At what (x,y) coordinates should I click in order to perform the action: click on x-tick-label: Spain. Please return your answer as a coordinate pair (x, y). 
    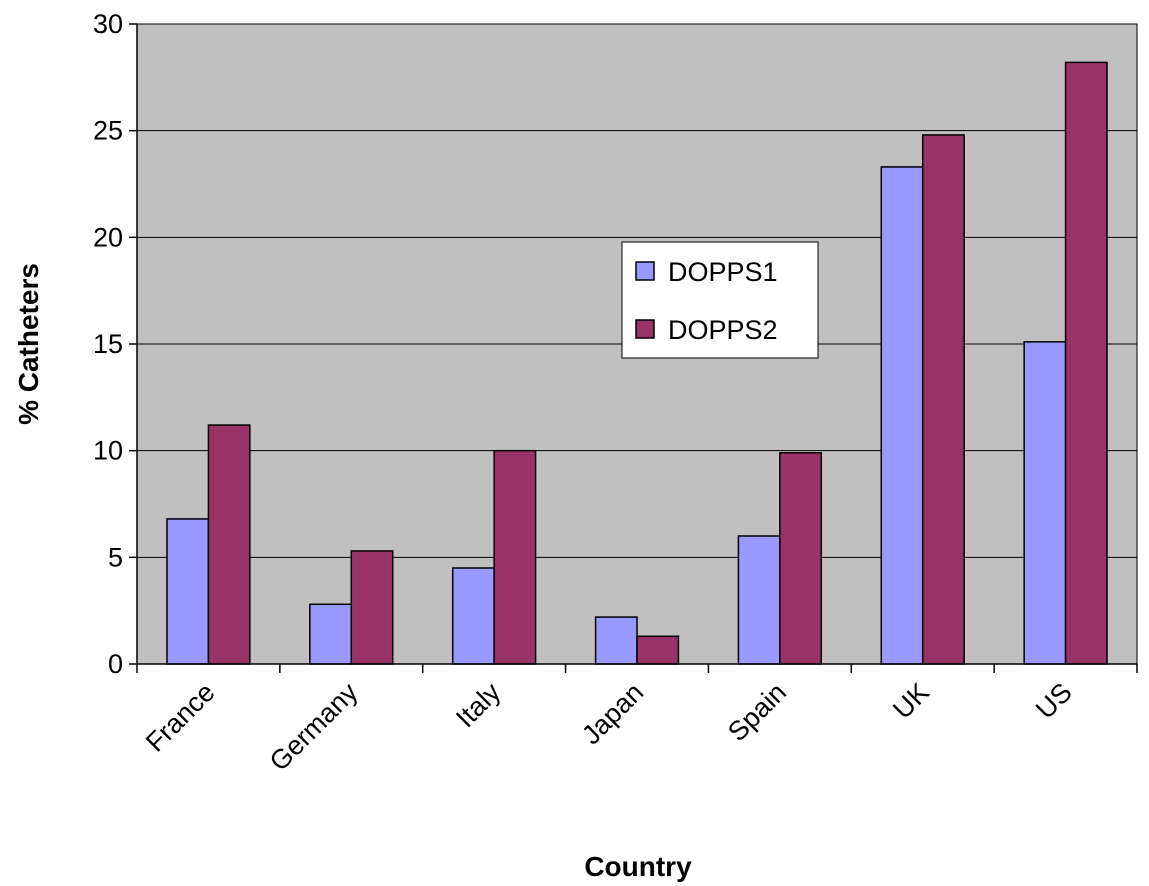
    Looking at the image, I should click on (757, 712).